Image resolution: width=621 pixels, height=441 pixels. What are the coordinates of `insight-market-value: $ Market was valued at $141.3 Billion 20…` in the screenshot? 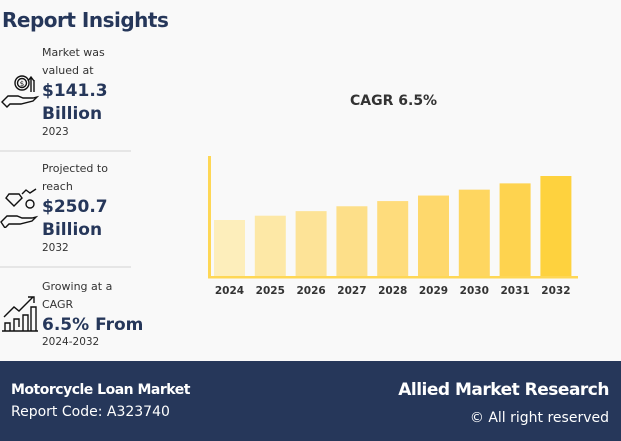 It's located at (66, 96).